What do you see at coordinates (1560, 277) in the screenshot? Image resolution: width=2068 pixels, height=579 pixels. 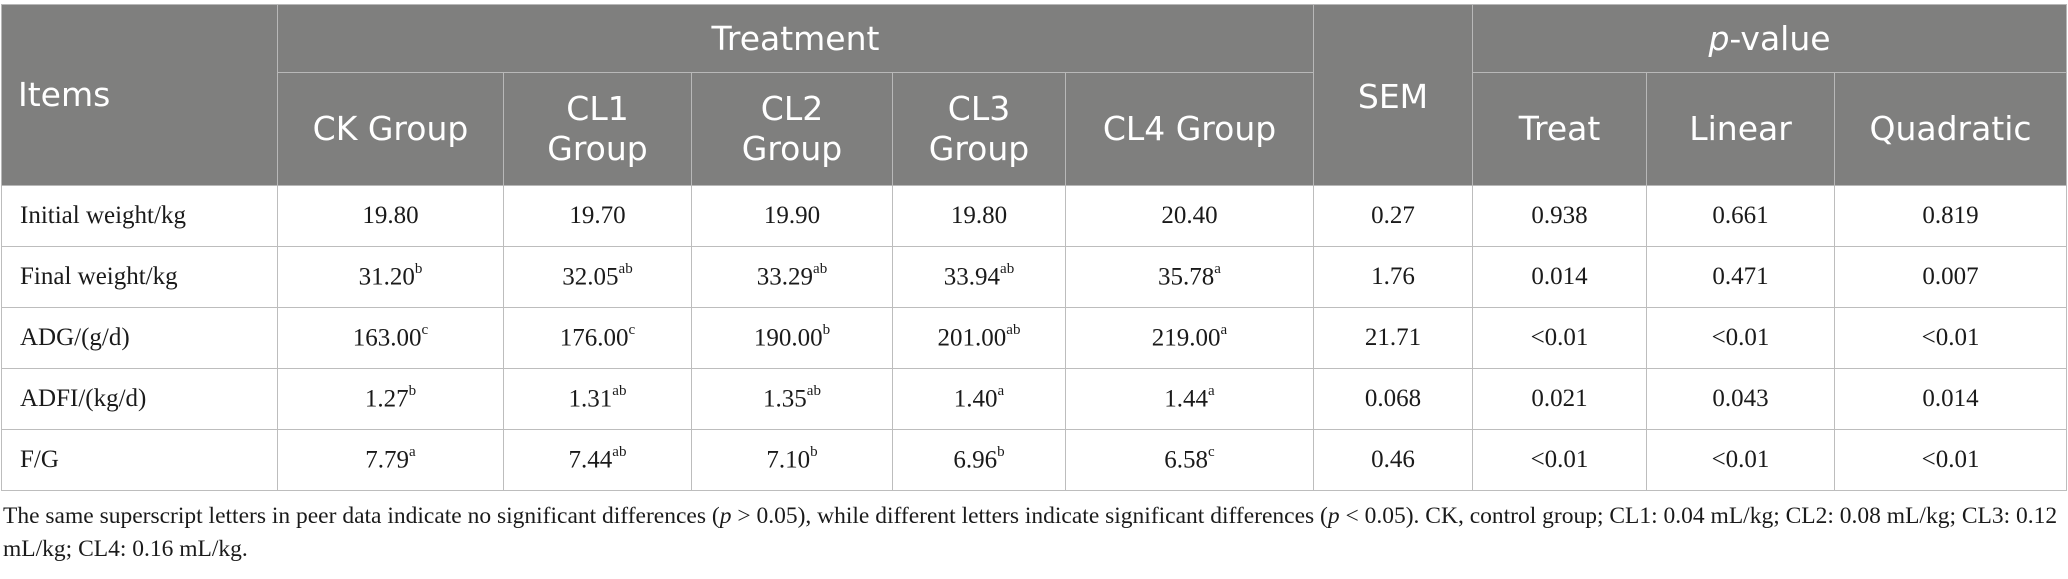 I see `treat-cell: 0.014` at bounding box center [1560, 277].